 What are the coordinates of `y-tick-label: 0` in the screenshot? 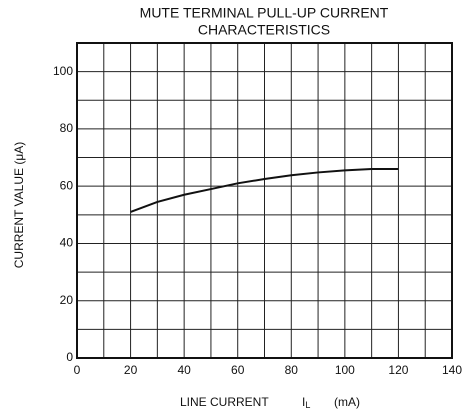 It's located at (69, 357).